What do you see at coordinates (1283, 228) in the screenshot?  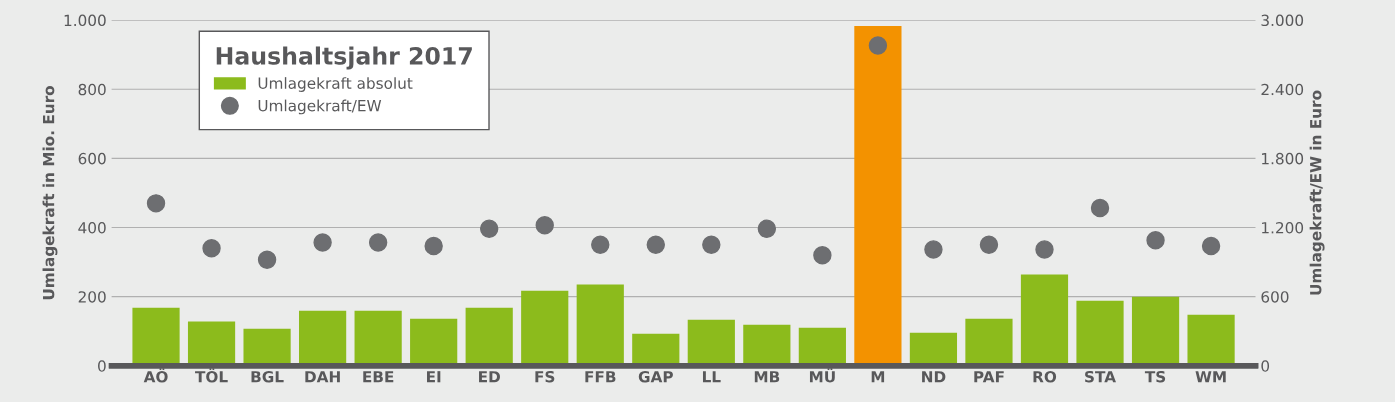 I see `y2-tick-label: 1.200` at bounding box center [1283, 228].